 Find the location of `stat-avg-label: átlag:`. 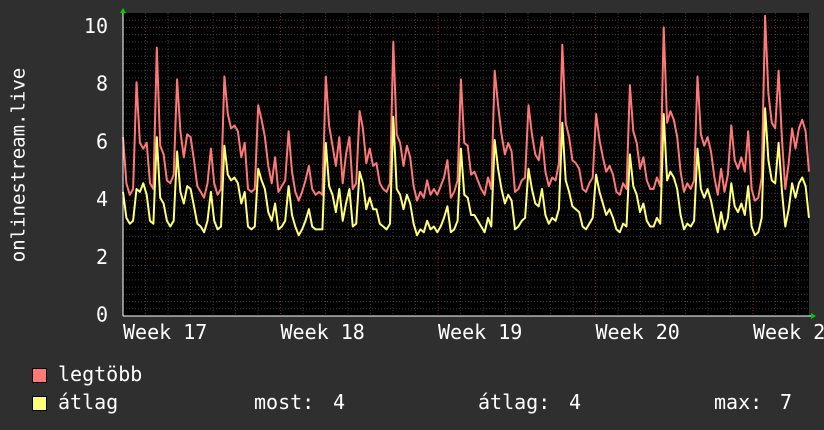

stat-avg-label: átlag: is located at coordinates (514, 402).